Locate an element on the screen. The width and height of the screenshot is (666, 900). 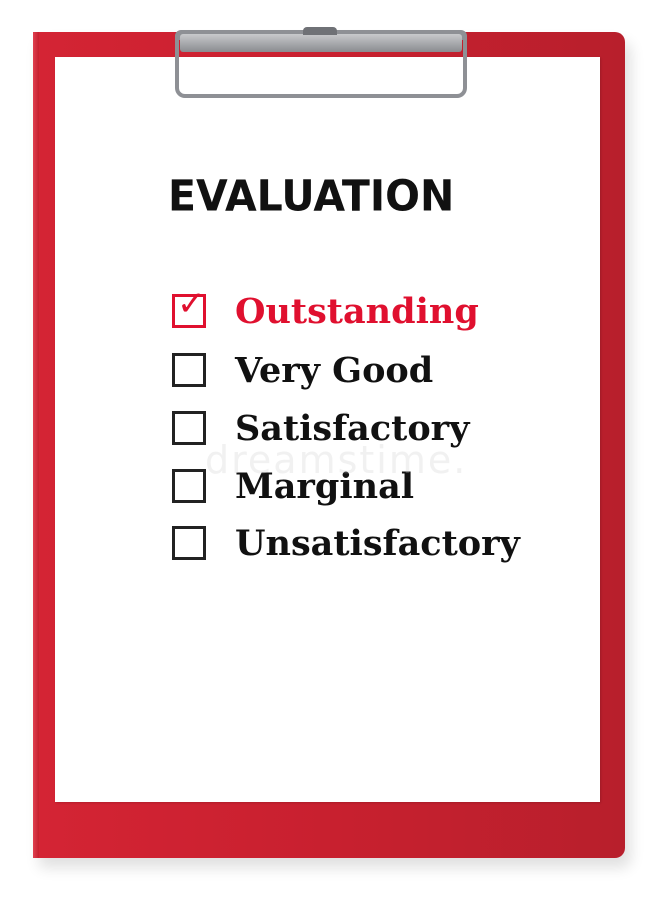
watermark: dreamstime. is located at coordinates (336, 460).